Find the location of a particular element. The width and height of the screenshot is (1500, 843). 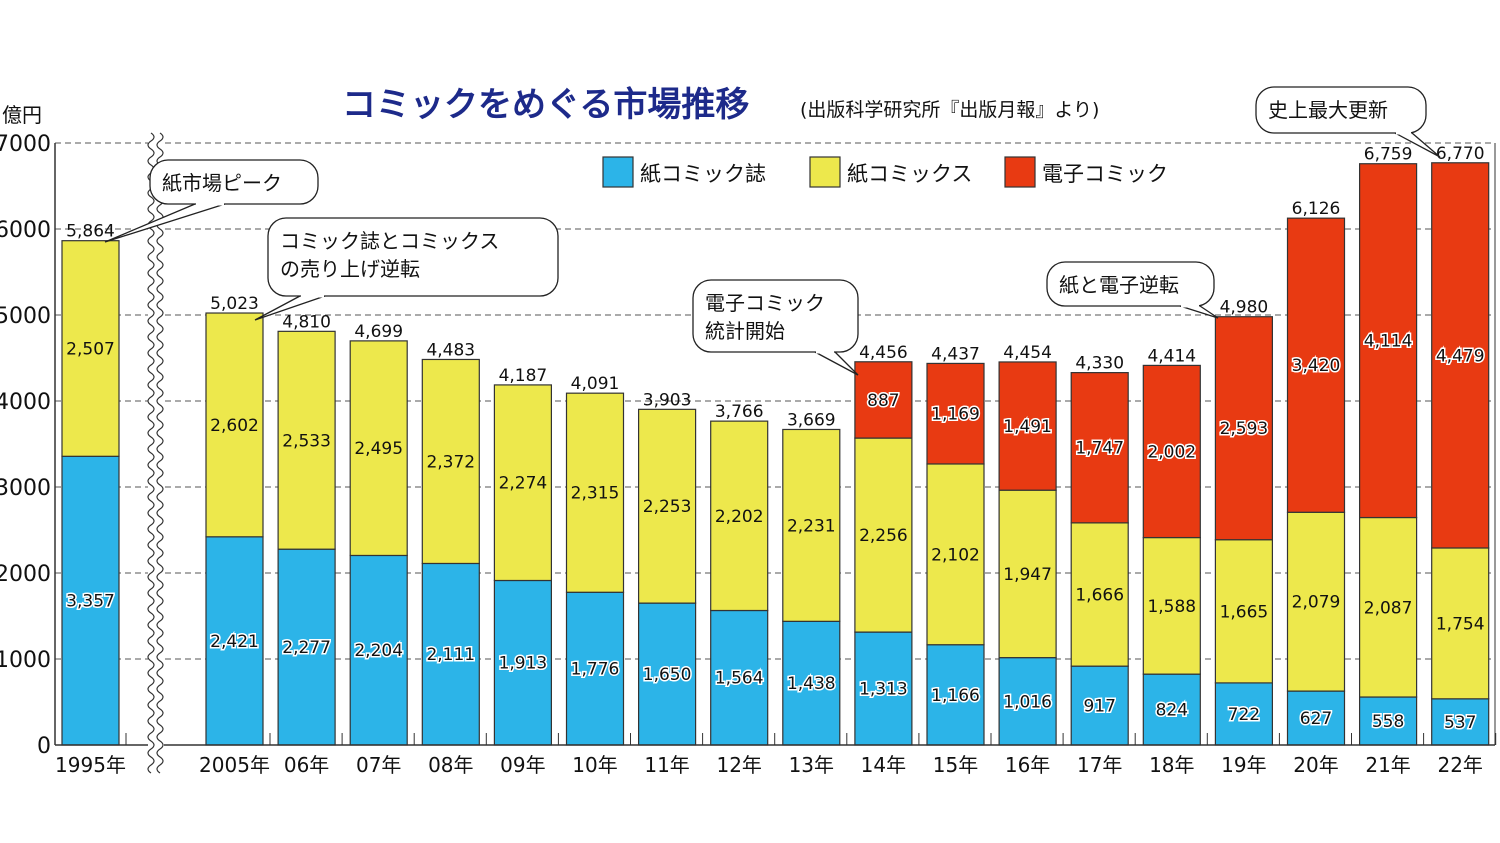

total-value-label: 4,456 is located at coordinates (883, 353).